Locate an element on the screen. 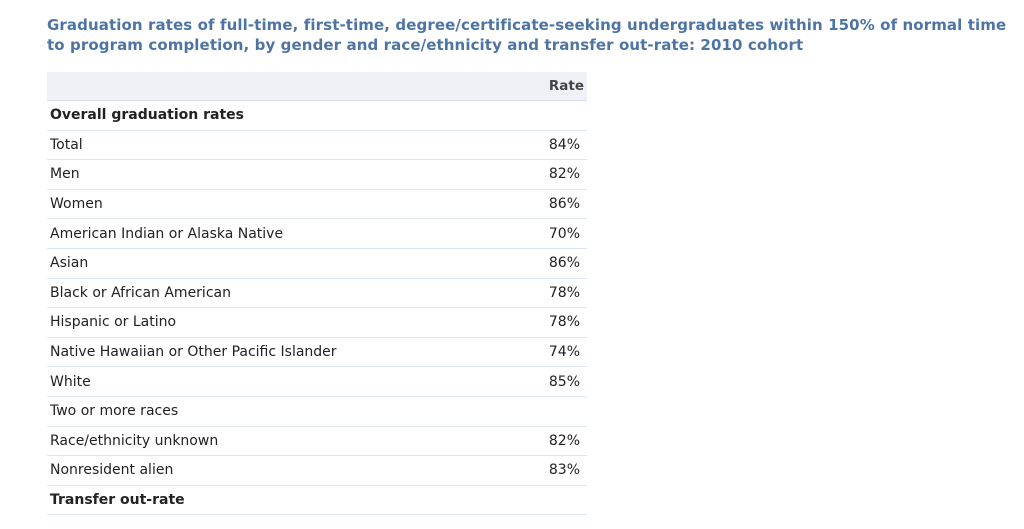 Image resolution: width=1024 pixels, height=529 pixels. row-label: Total is located at coordinates (286, 145).